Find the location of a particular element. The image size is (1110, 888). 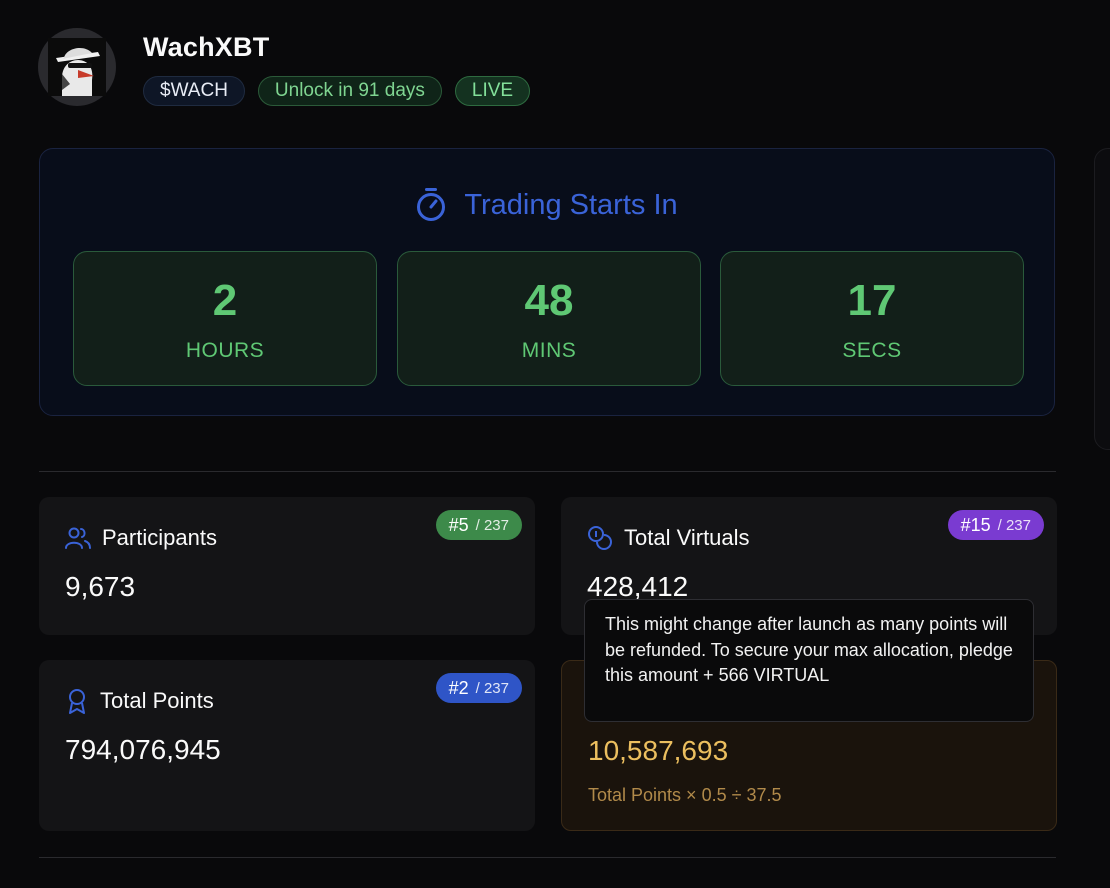

token-name: WachXBT is located at coordinates (206, 47).